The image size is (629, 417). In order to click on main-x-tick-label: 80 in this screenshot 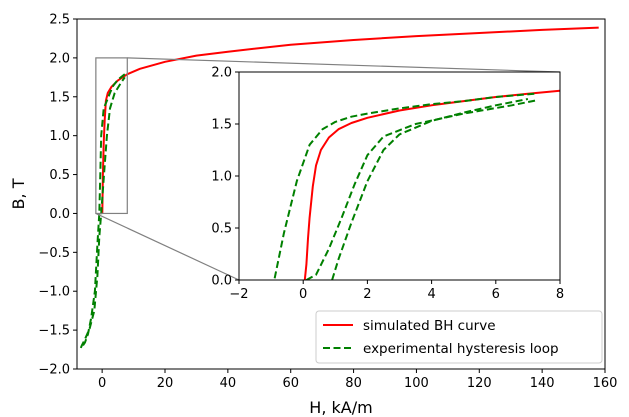, I will do `click(353, 383)`.